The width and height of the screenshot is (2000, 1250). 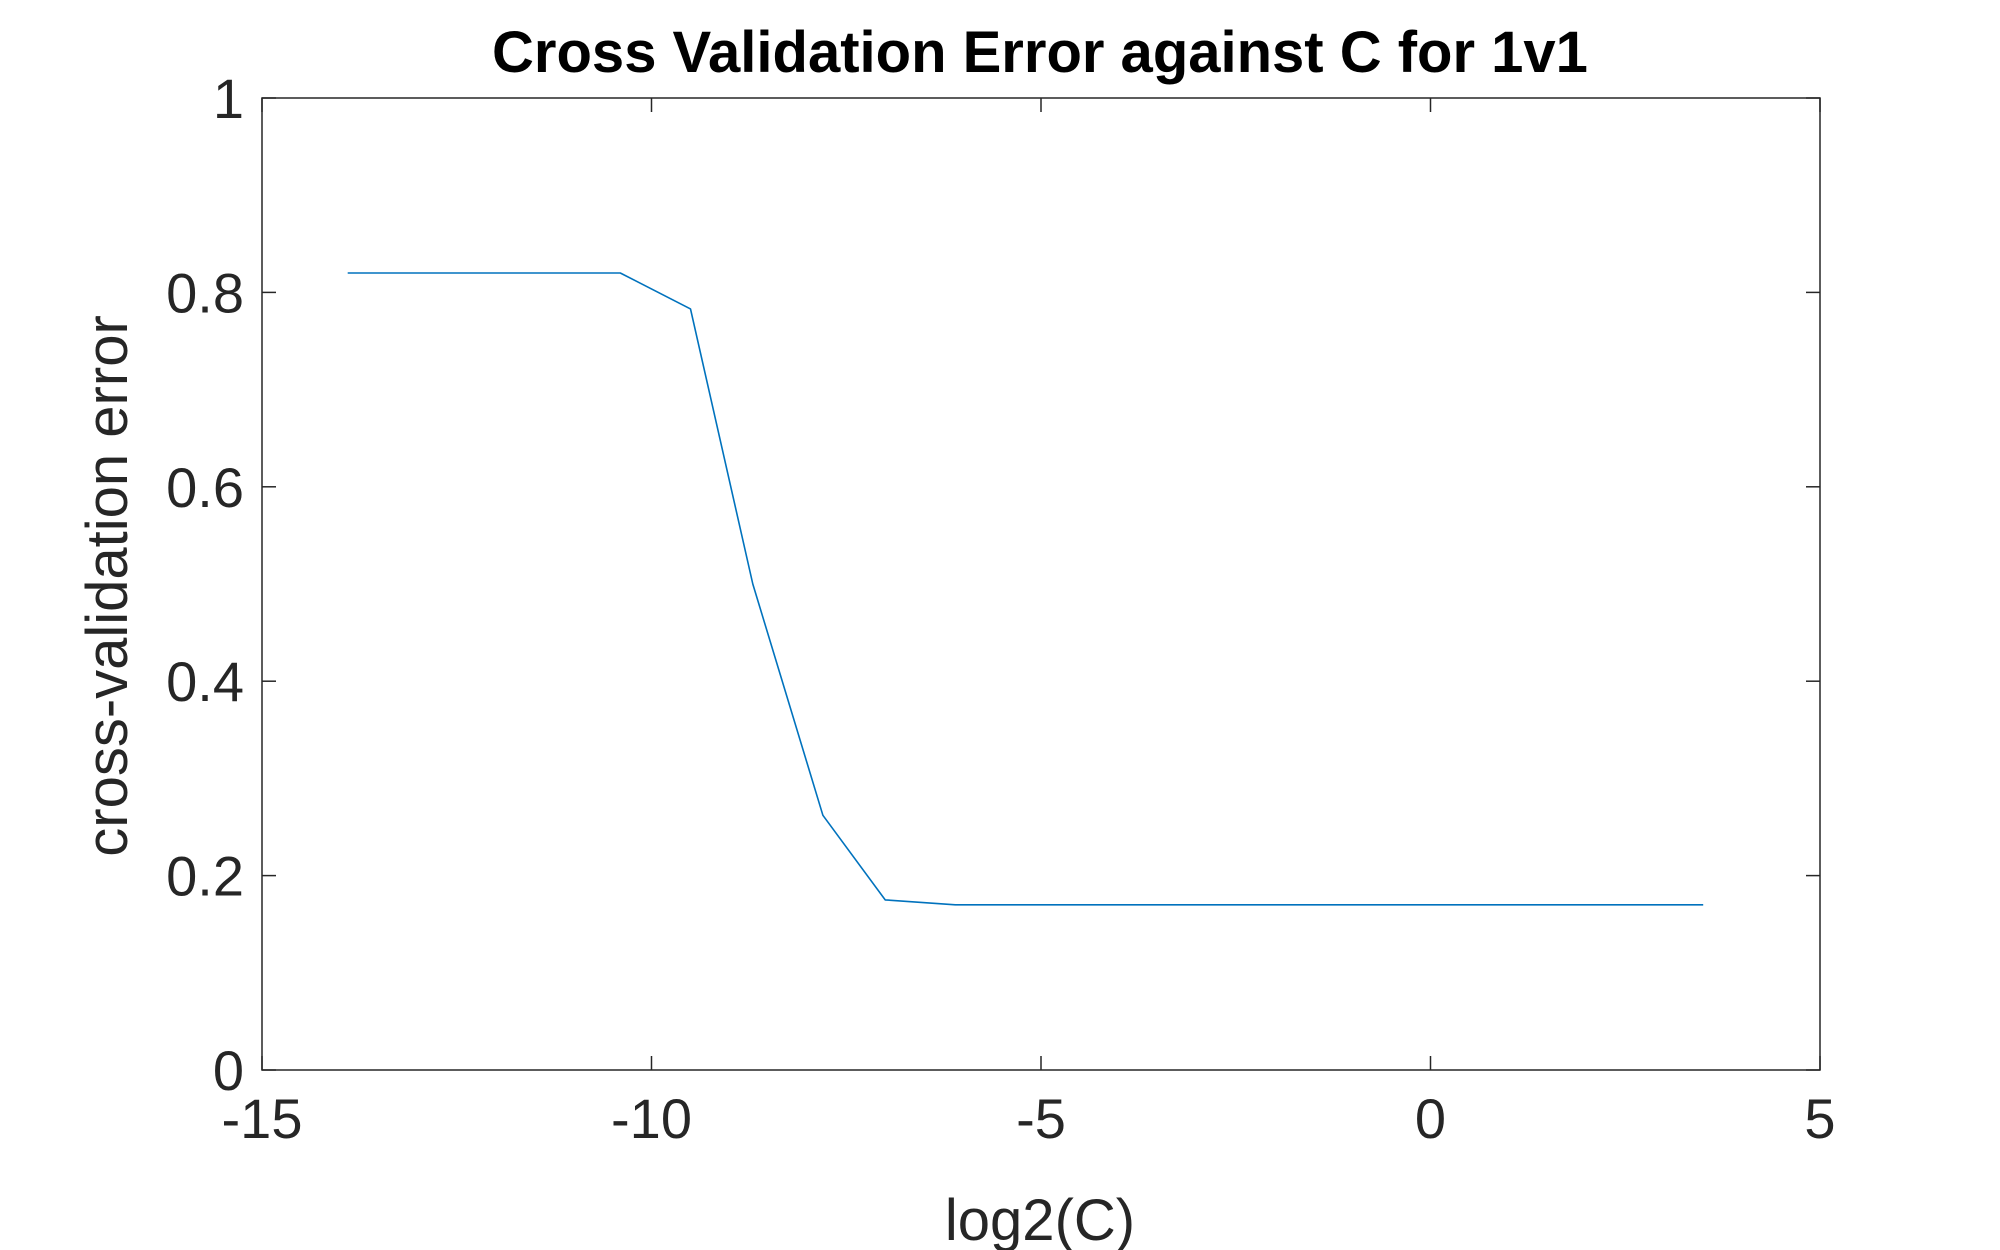 I want to click on x-tick-label: 0, so click(x=1430, y=1118).